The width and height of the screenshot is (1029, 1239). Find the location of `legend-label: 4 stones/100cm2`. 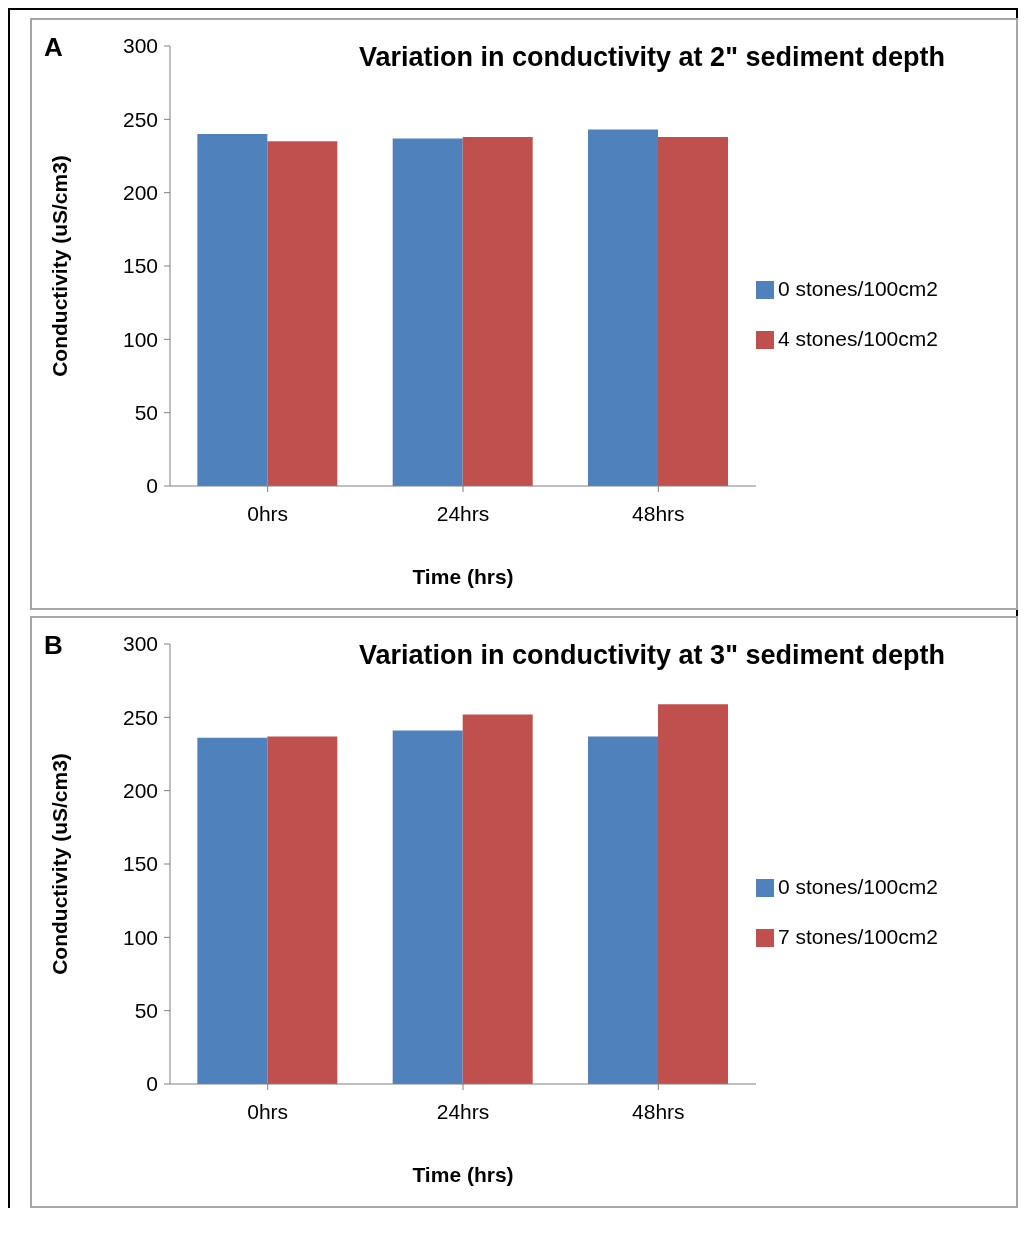

legend-label: 4 stones/100cm2 is located at coordinates (858, 338).